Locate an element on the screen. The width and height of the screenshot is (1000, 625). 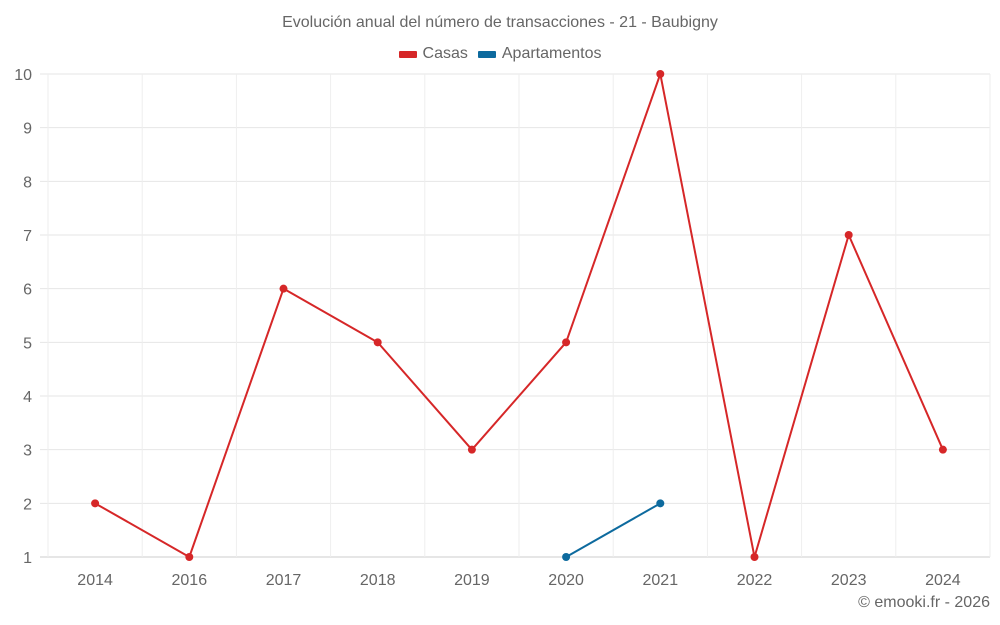
x-tick-label: 2014 is located at coordinates (95, 580).